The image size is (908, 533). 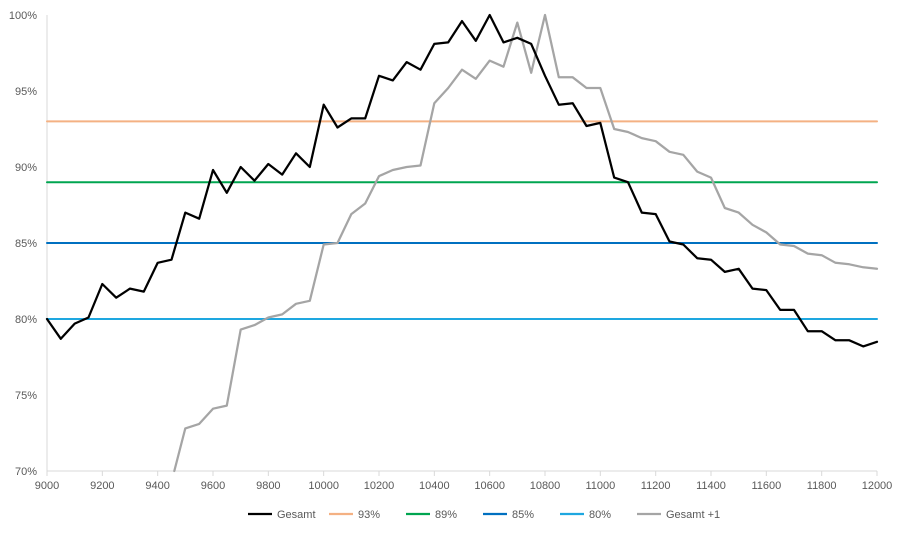 I want to click on x-tick-label: 11000, so click(x=600, y=486).